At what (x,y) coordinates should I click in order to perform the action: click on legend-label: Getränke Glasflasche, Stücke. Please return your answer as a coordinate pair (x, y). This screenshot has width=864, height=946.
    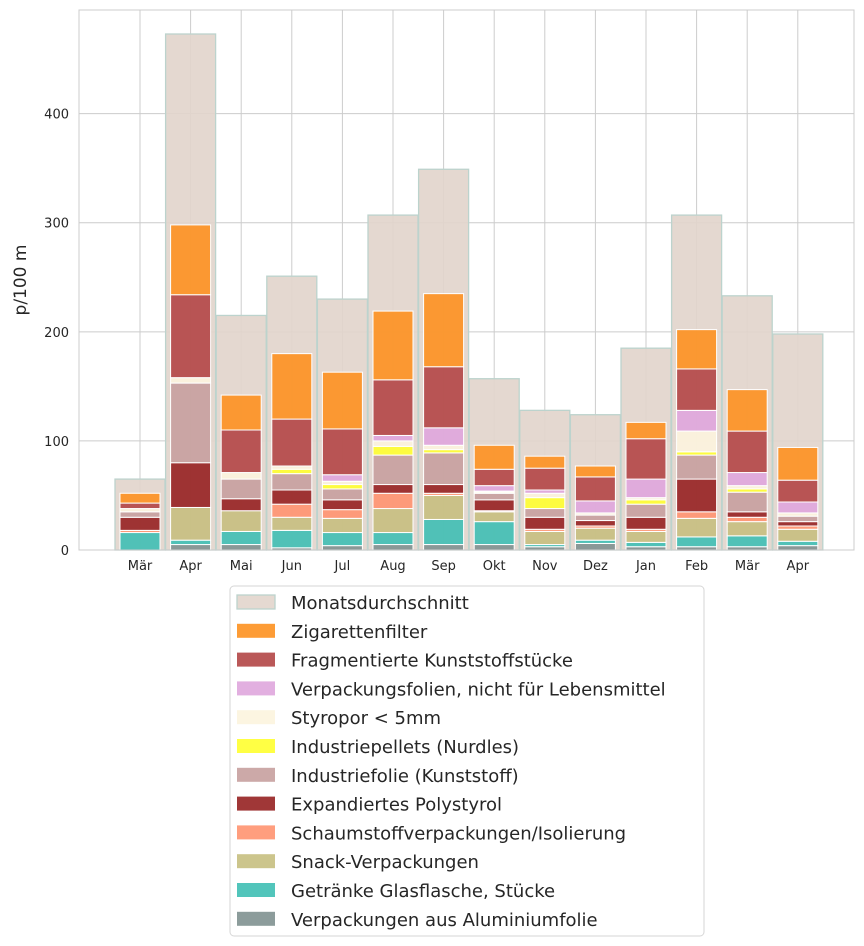
    Looking at the image, I should click on (423, 891).